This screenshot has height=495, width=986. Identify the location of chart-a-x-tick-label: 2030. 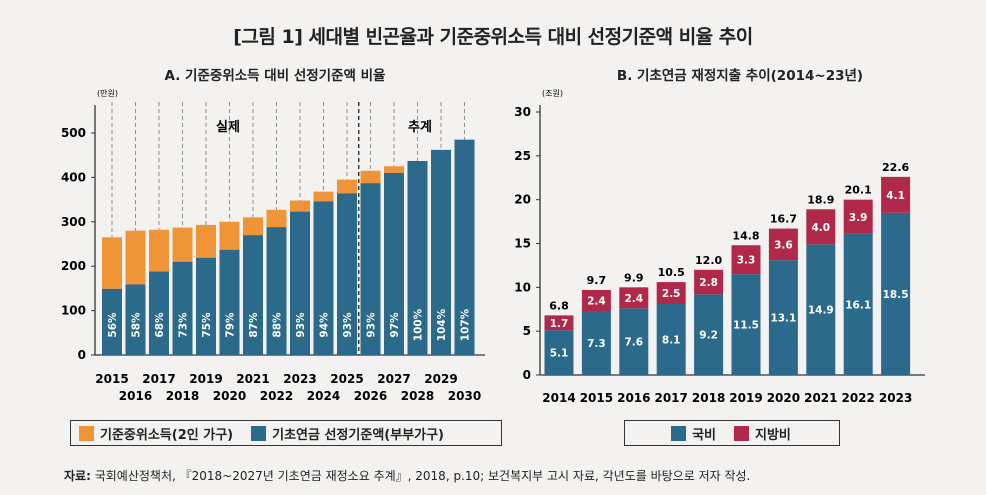
(464, 396).